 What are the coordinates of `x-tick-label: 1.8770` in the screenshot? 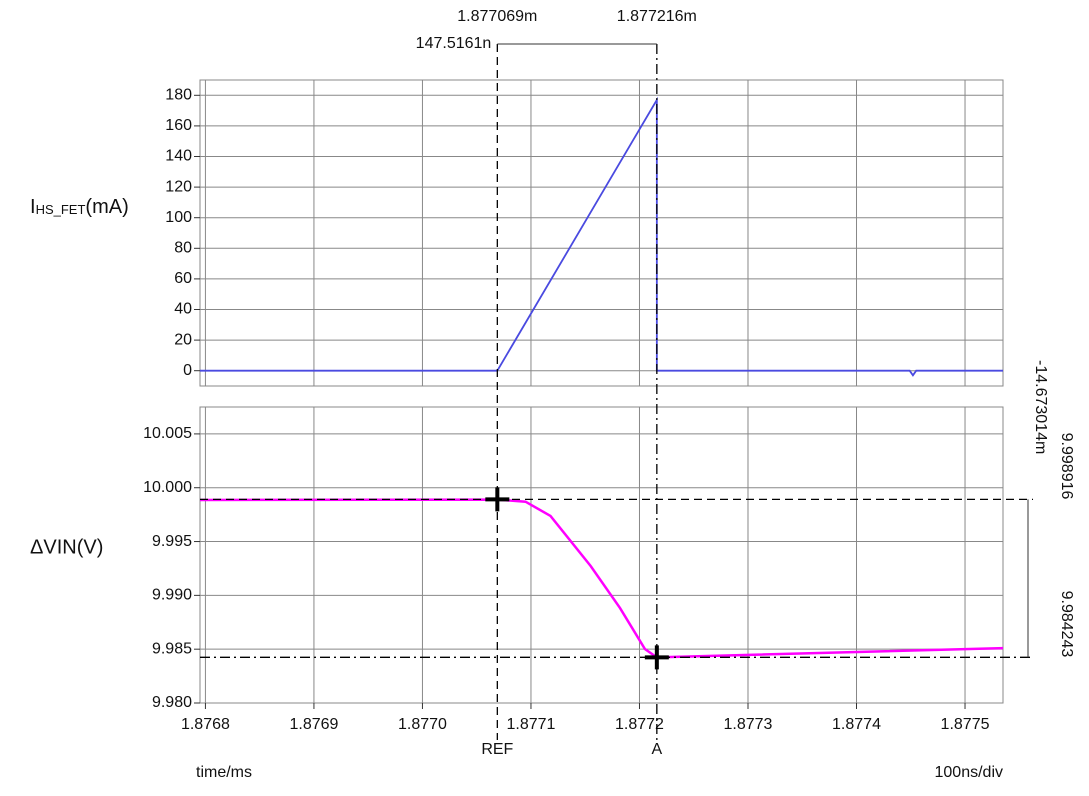 It's located at (422, 724).